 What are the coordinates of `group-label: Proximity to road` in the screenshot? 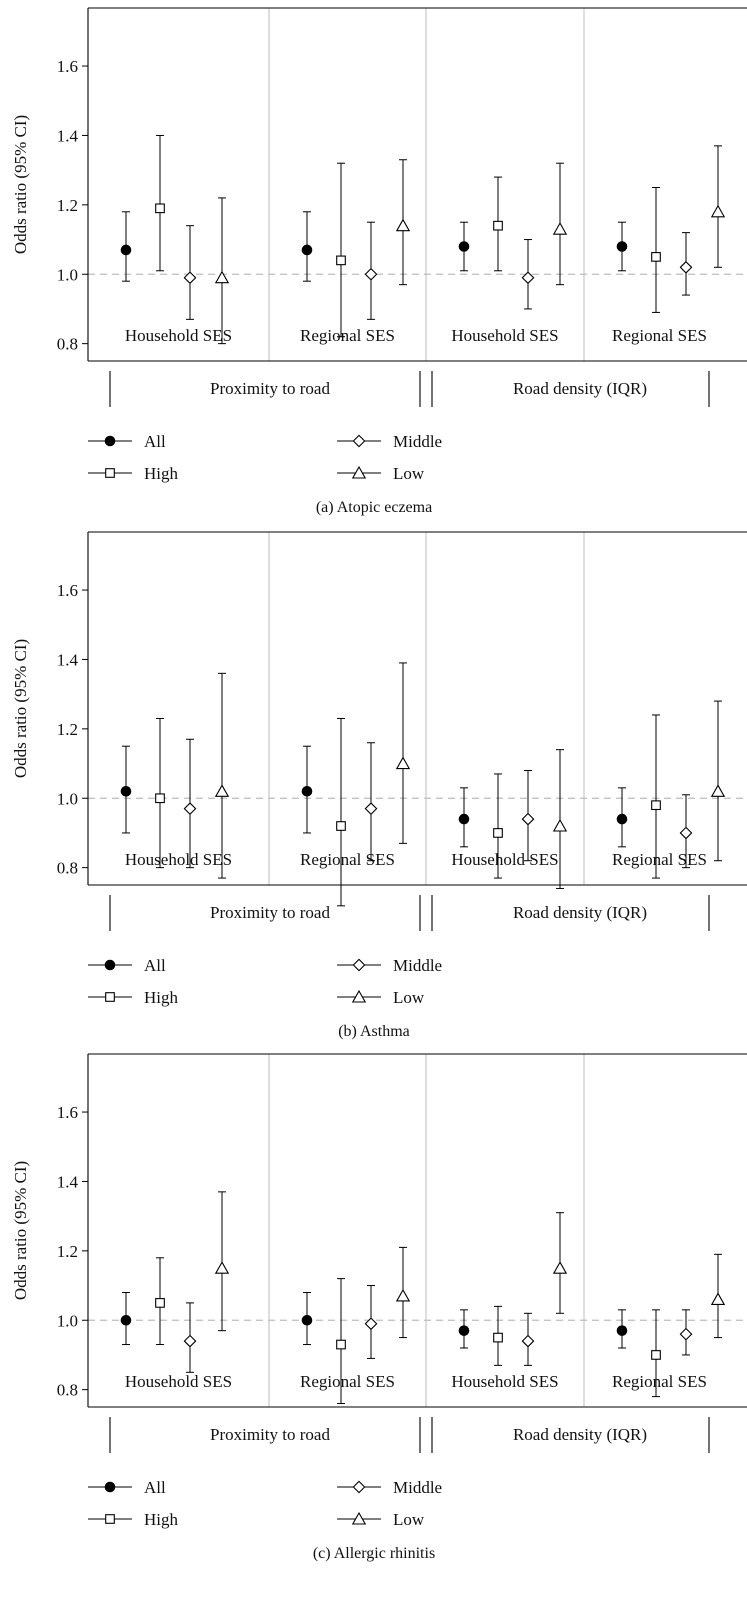 It's located at (270, 388).